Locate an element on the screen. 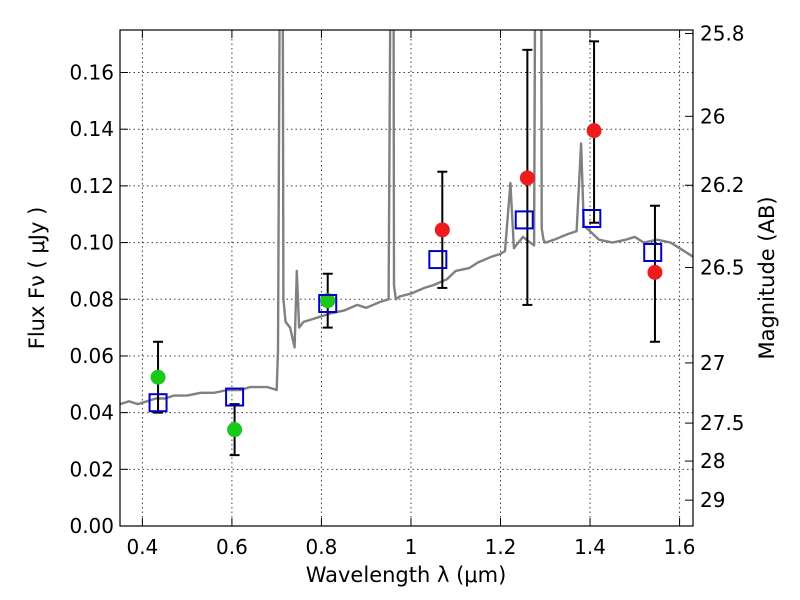  x-tick-label: 1.4 is located at coordinates (590, 547).